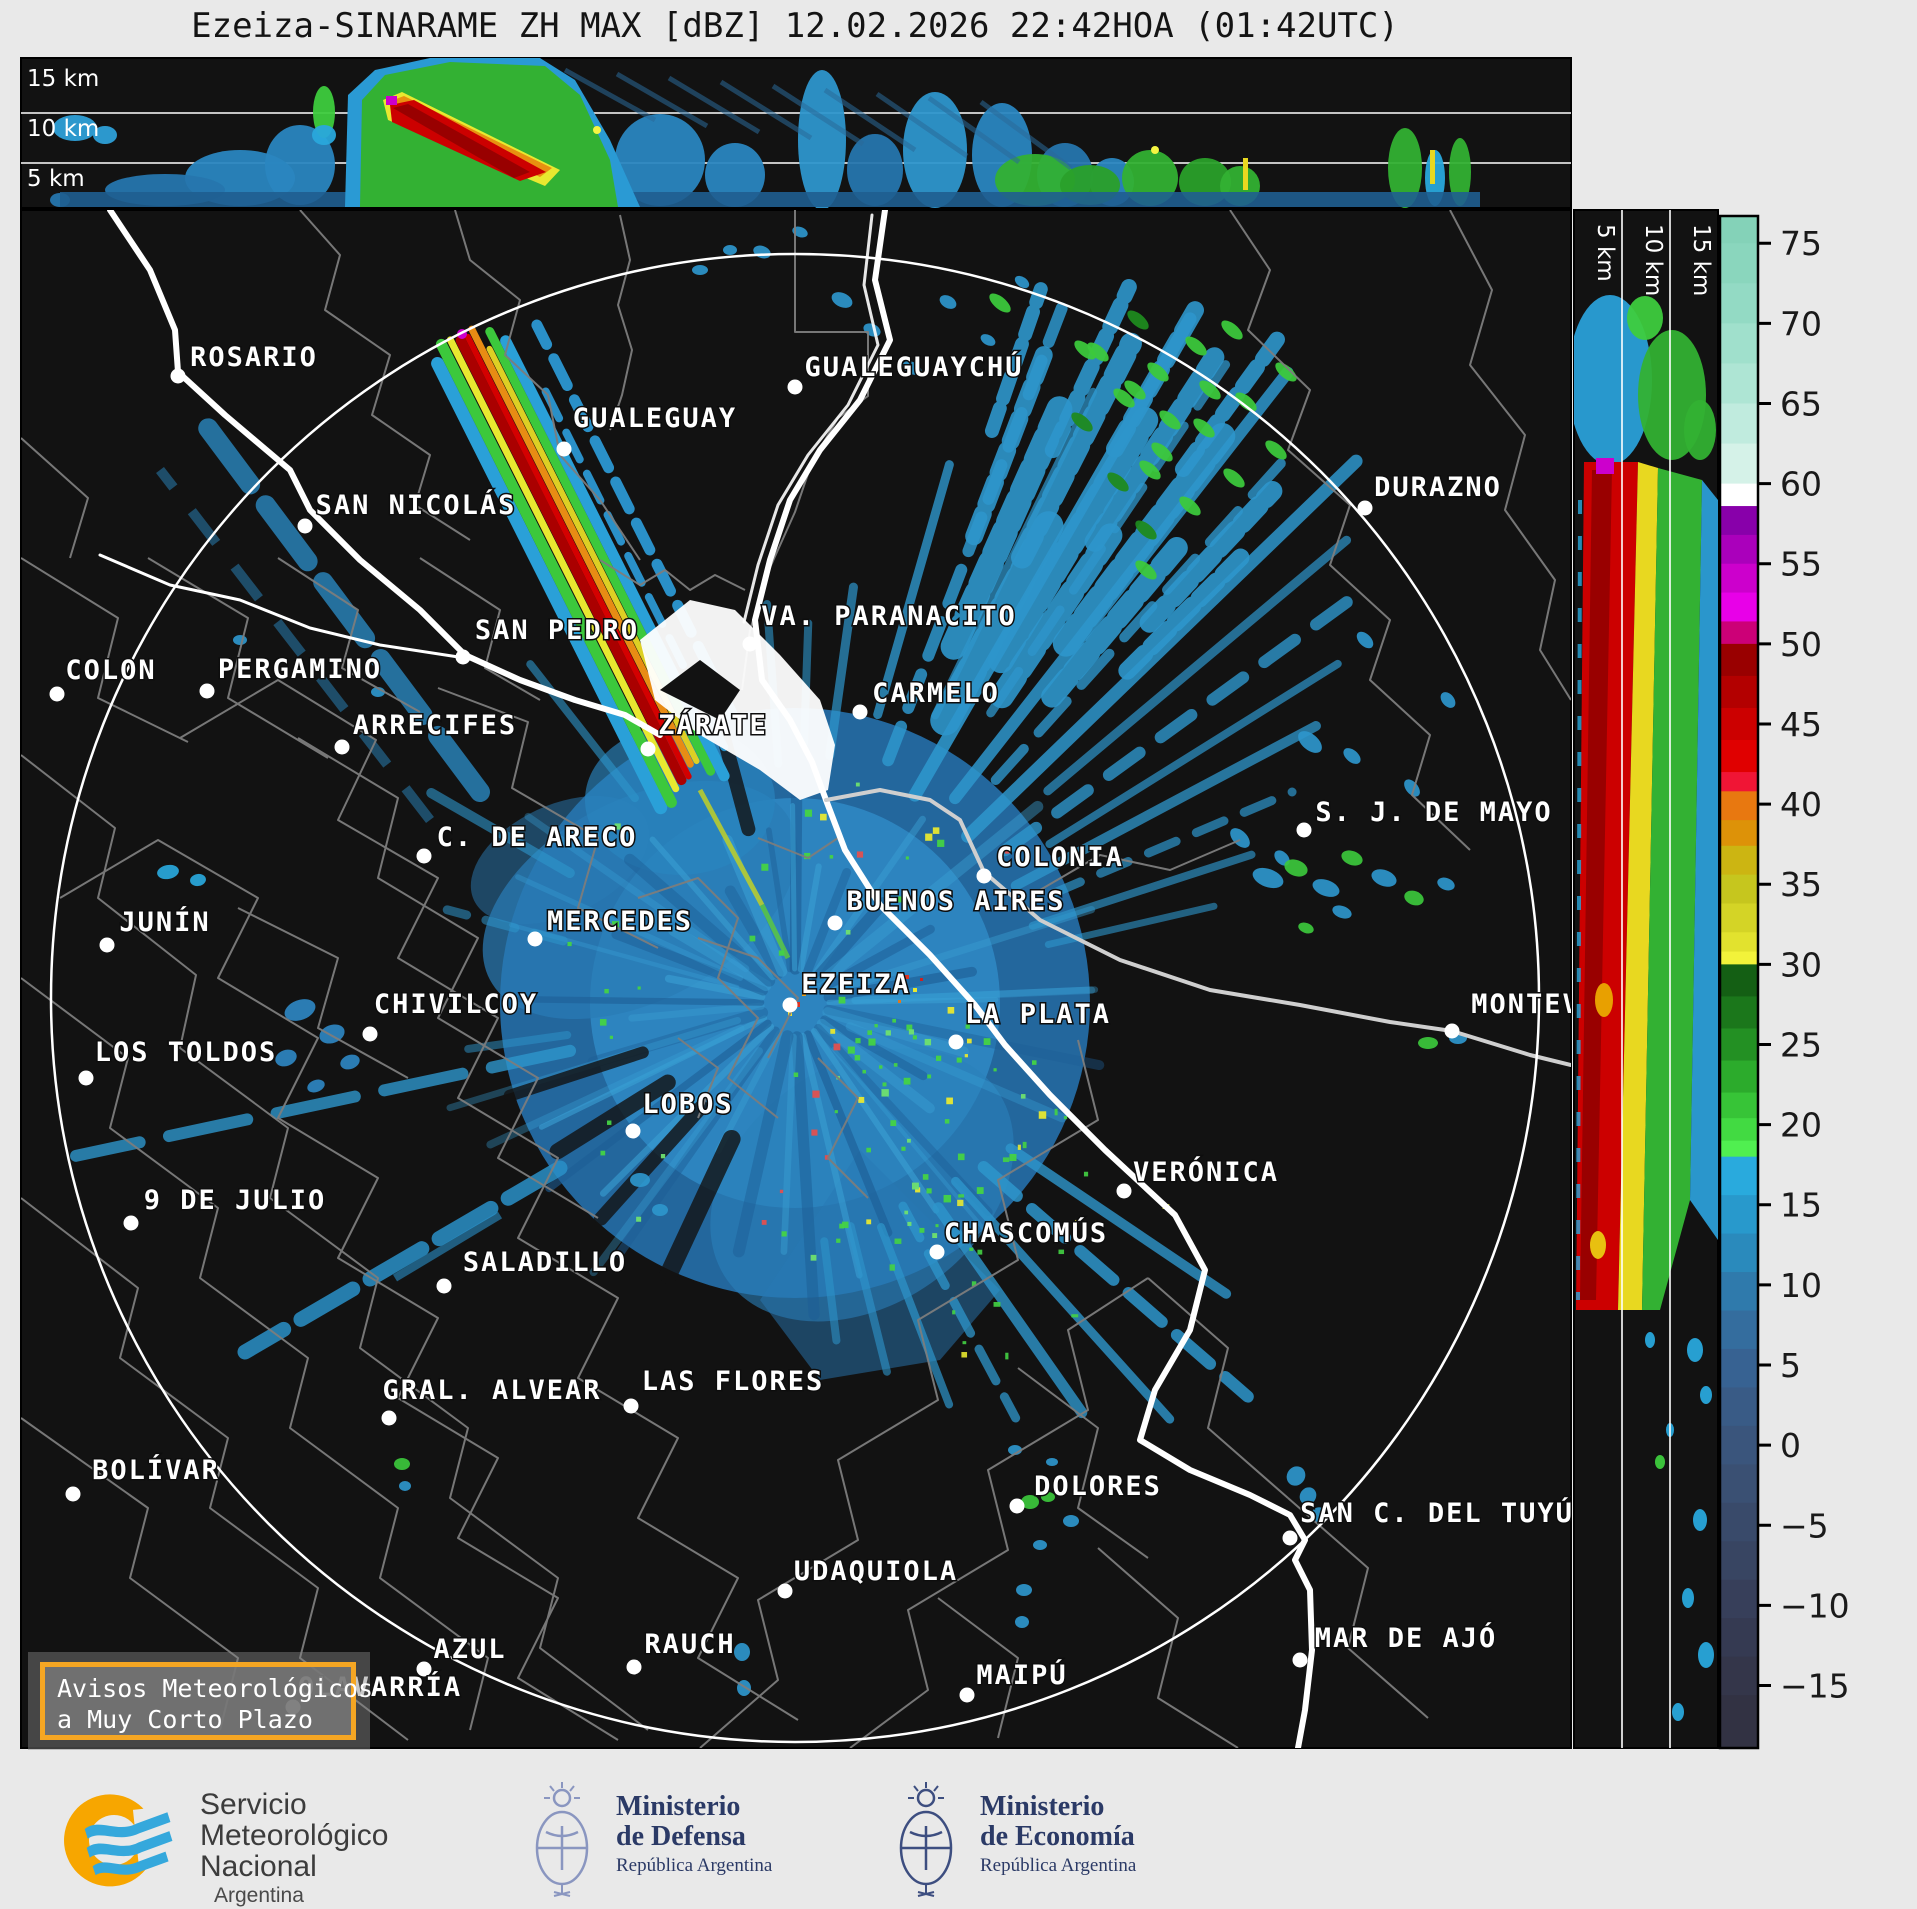 This screenshot has width=1917, height=1909. What do you see at coordinates (1206, 1172) in the screenshot?
I see `city-label: VERÓNICA` at bounding box center [1206, 1172].